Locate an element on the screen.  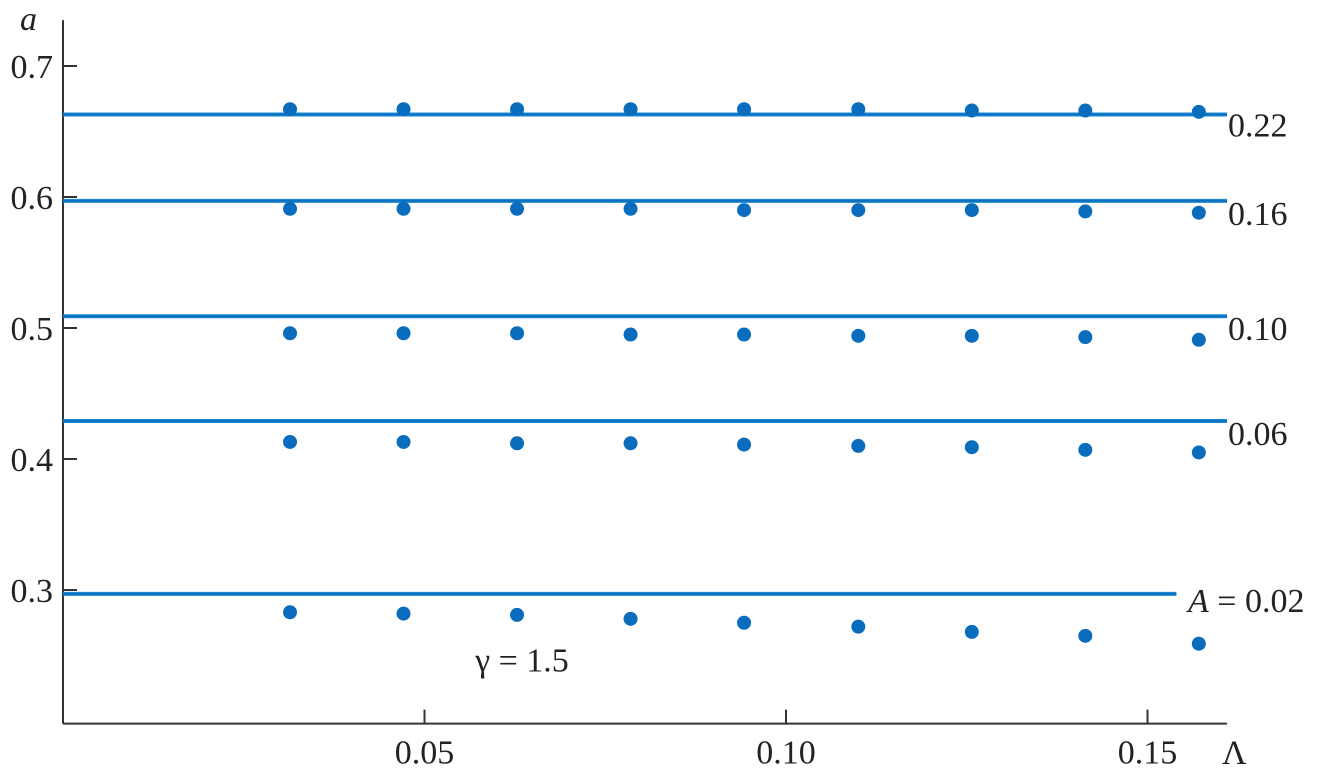
y-tick-label: 0.7 is located at coordinates (32, 67).